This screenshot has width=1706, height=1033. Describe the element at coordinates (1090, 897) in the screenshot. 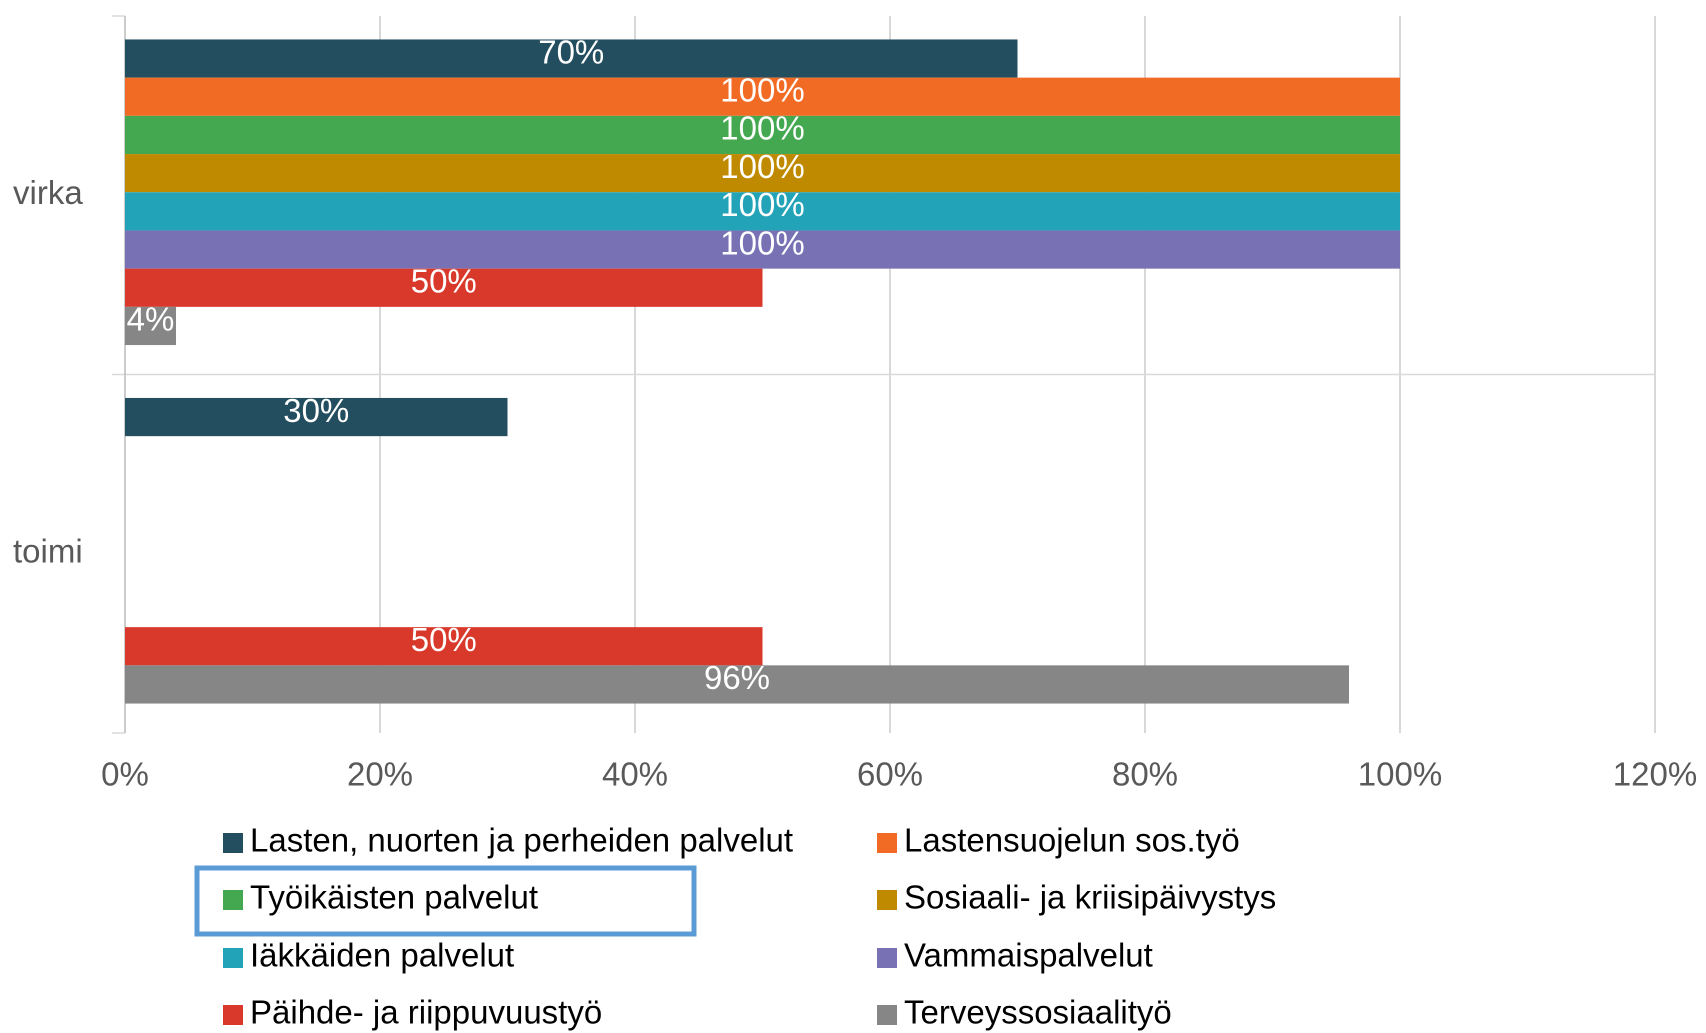

I see `legend-label: Sosiaali- ja kriisipäivystys` at that location.